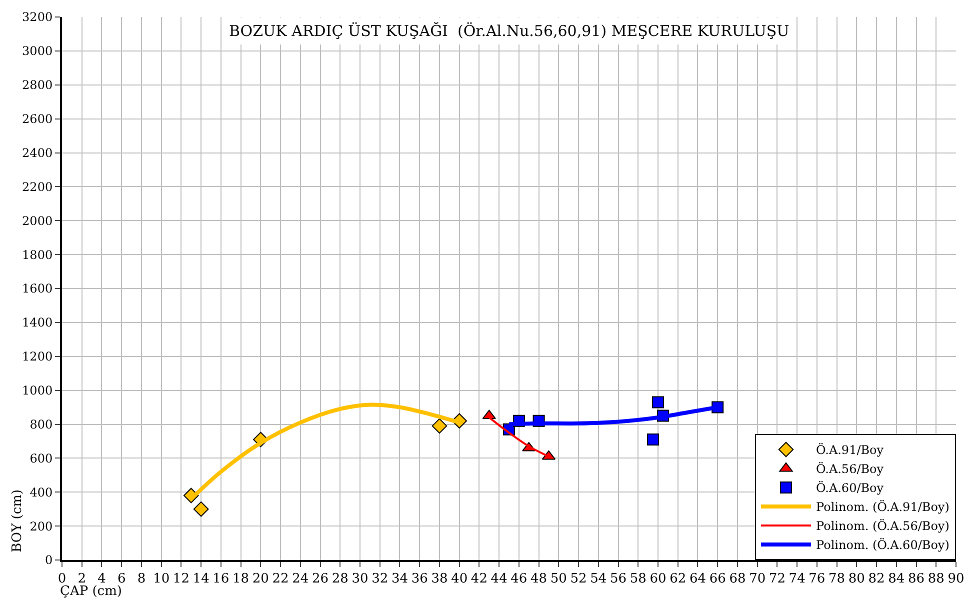 The height and width of the screenshot is (604, 974). What do you see at coordinates (896, 579) in the screenshot?
I see `x-tick-label: 84` at bounding box center [896, 579].